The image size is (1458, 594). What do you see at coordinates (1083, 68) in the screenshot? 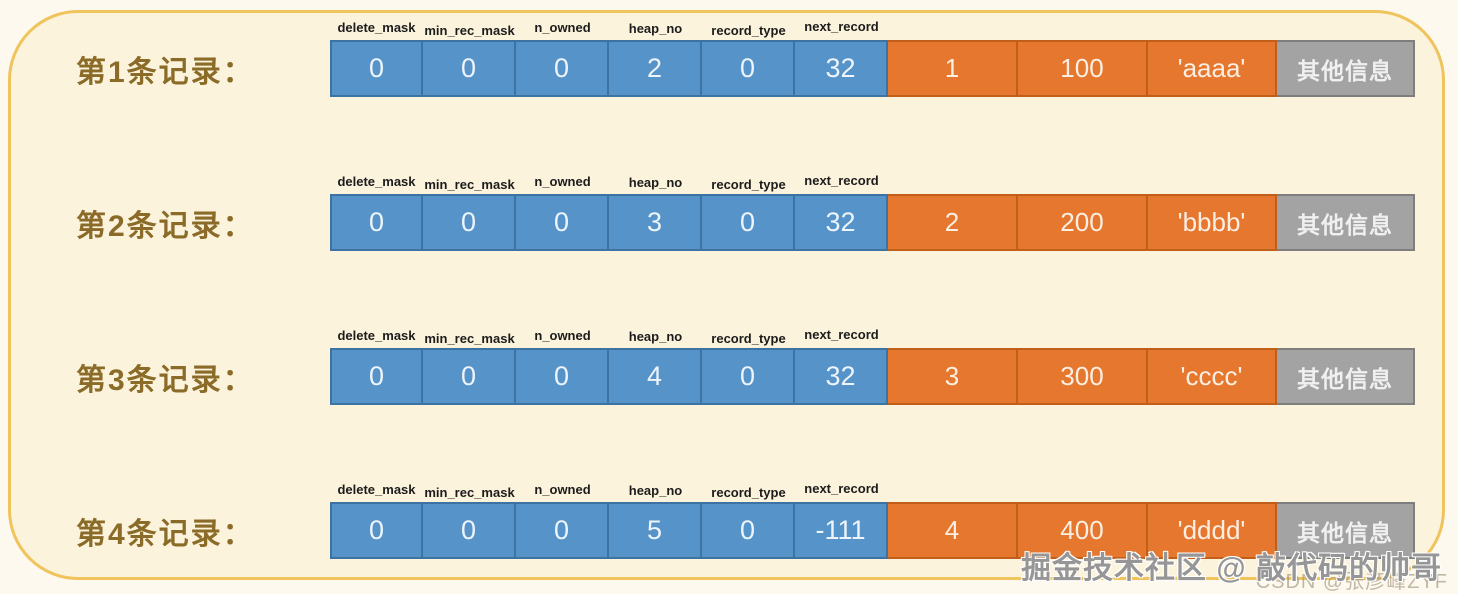
I see `cell-column-2: 100` at bounding box center [1083, 68].